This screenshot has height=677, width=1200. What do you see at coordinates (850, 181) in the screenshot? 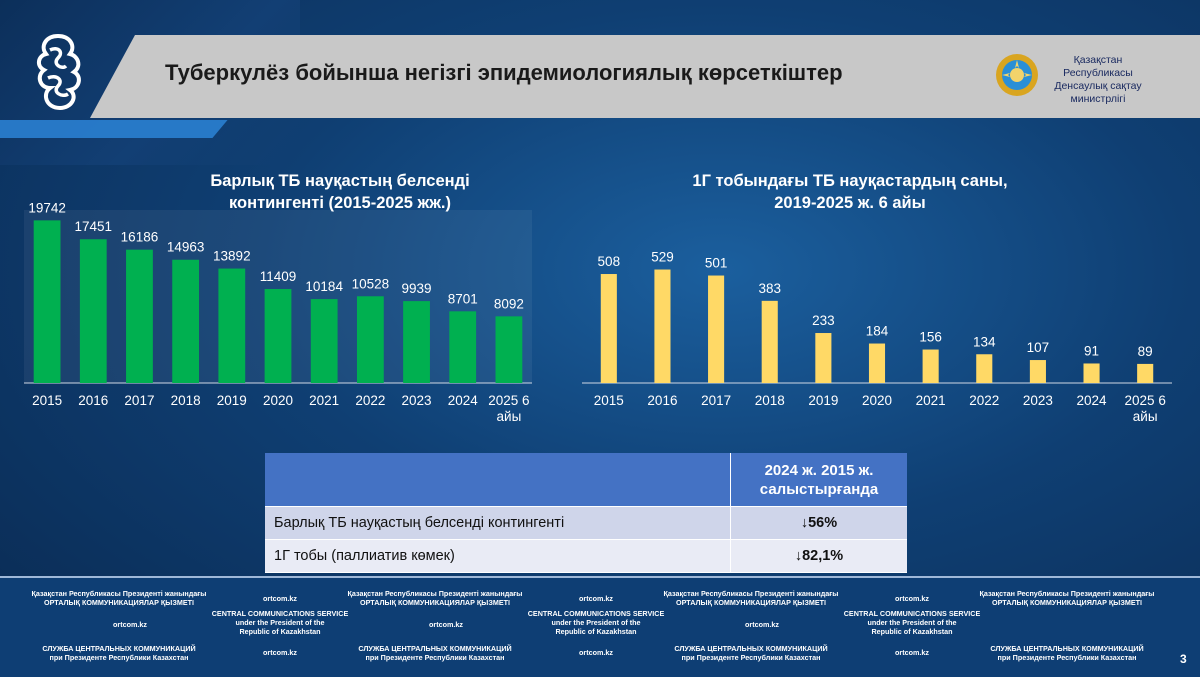
I see `chart-2-title-line-1: 1Г тобындағы ТБ науқастардың саны,` at bounding box center [850, 181].